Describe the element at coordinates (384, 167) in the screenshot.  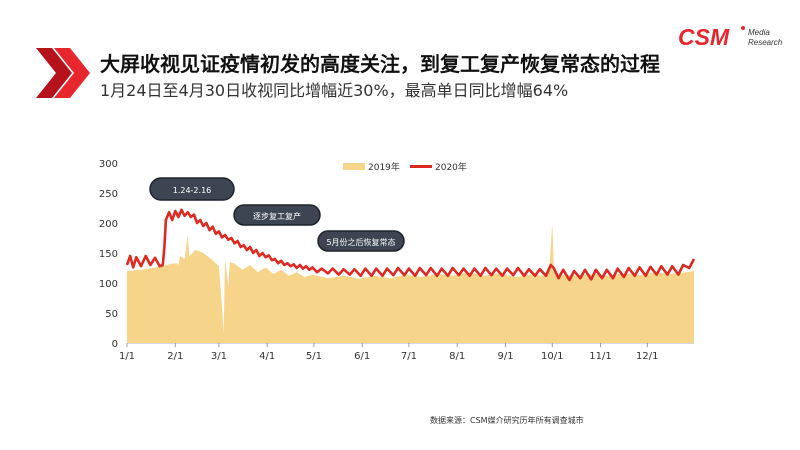
I see `legend-label-2019: 2019年` at that location.